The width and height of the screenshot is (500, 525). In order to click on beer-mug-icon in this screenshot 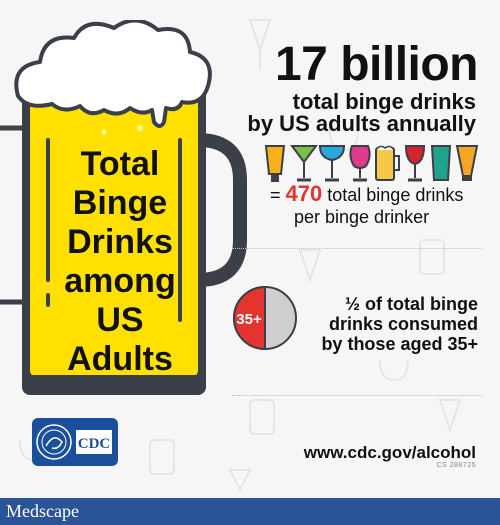, I will do `click(387, 163)`.